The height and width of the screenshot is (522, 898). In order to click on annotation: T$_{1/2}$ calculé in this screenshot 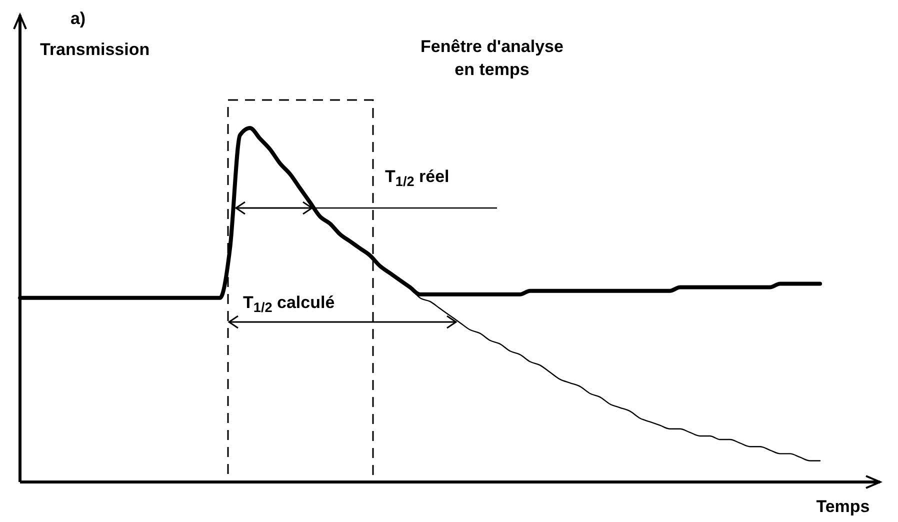, I will do `click(289, 304)`.